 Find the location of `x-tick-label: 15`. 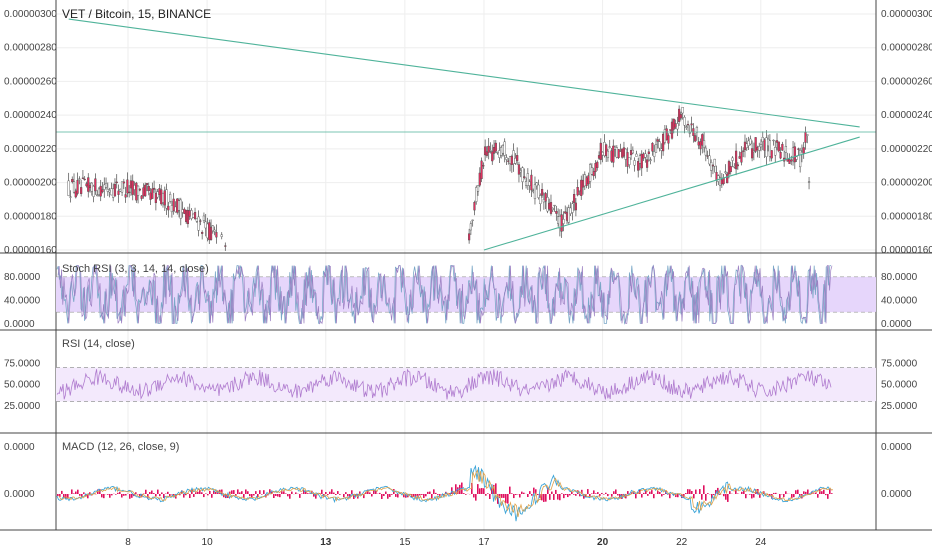

x-tick-label: 15 is located at coordinates (405, 542).